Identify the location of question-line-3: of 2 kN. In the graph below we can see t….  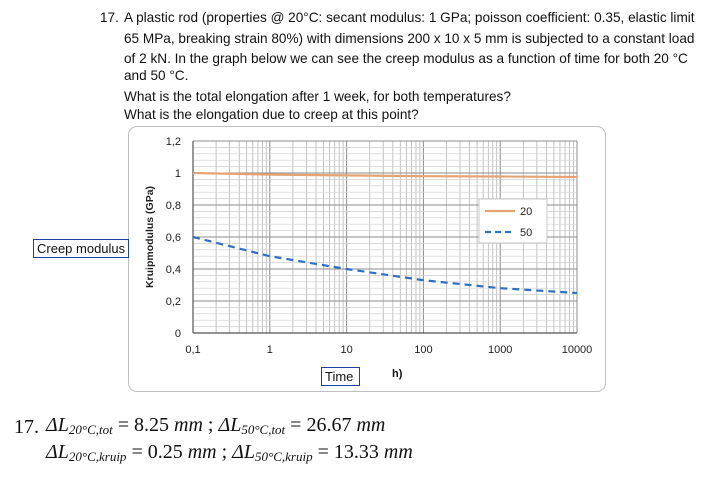
(406, 58).